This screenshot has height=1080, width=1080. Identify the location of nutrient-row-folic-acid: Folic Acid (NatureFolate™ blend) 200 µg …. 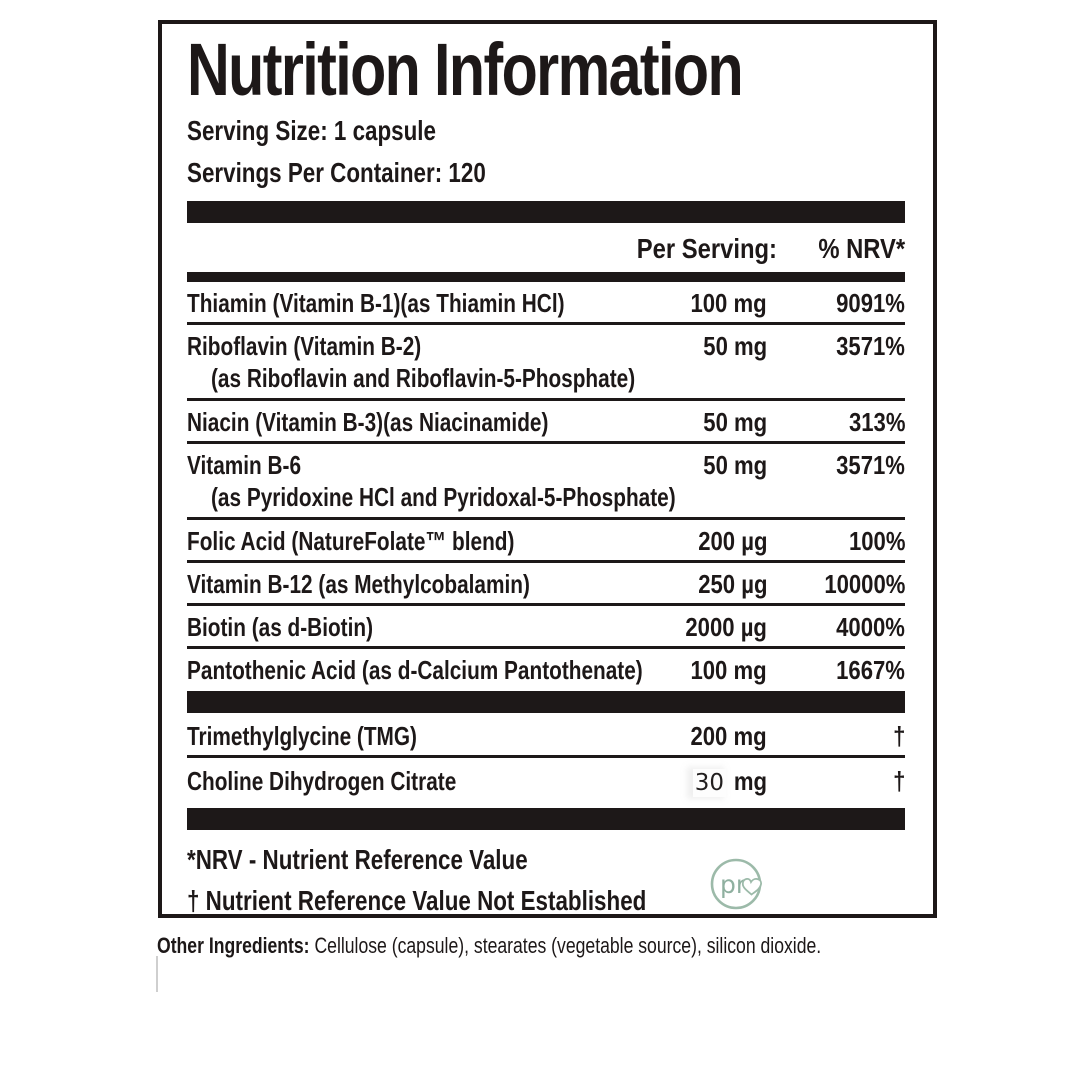
(546, 541).